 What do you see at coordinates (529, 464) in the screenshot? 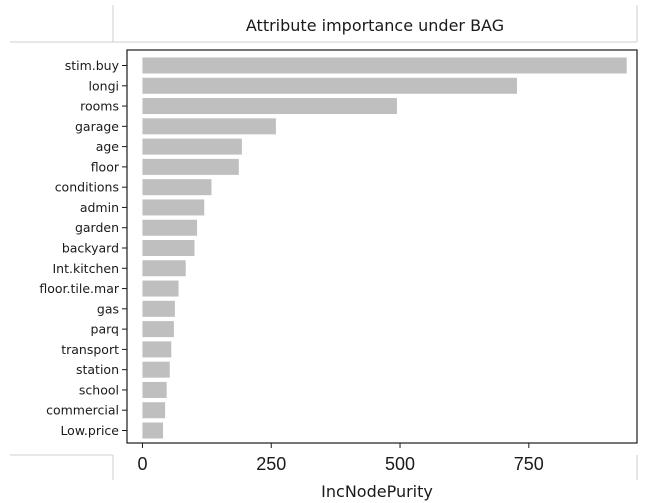
I see `x-tick-label: 750` at bounding box center [529, 464].